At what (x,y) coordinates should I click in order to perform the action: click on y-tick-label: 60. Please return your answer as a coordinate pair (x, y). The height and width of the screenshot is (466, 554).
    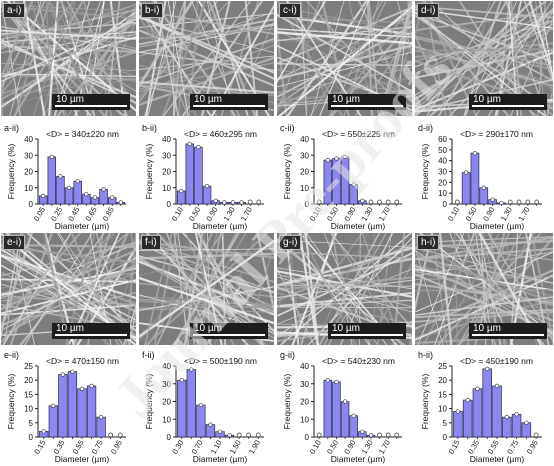
    Looking at the image, I should click on (442, 139).